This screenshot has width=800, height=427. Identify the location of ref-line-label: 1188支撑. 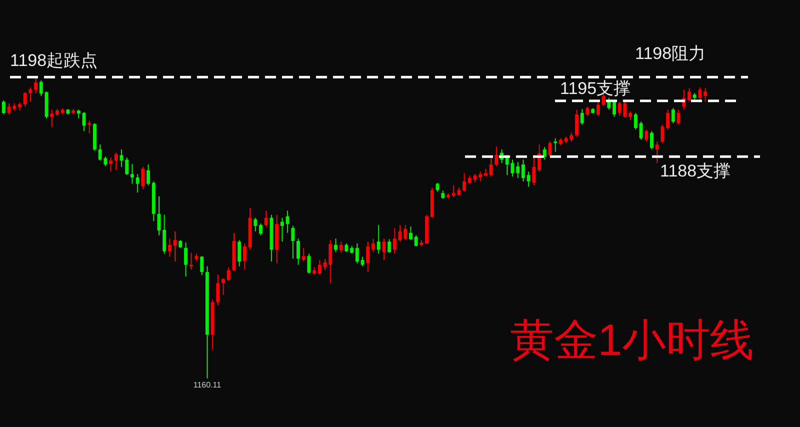
(695, 171).